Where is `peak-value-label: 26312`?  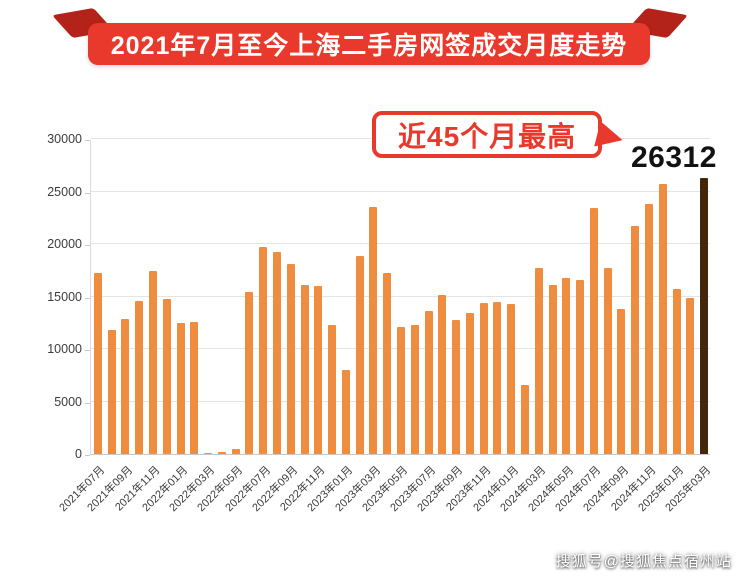
peak-value-label: 26312 is located at coordinates (674, 157).